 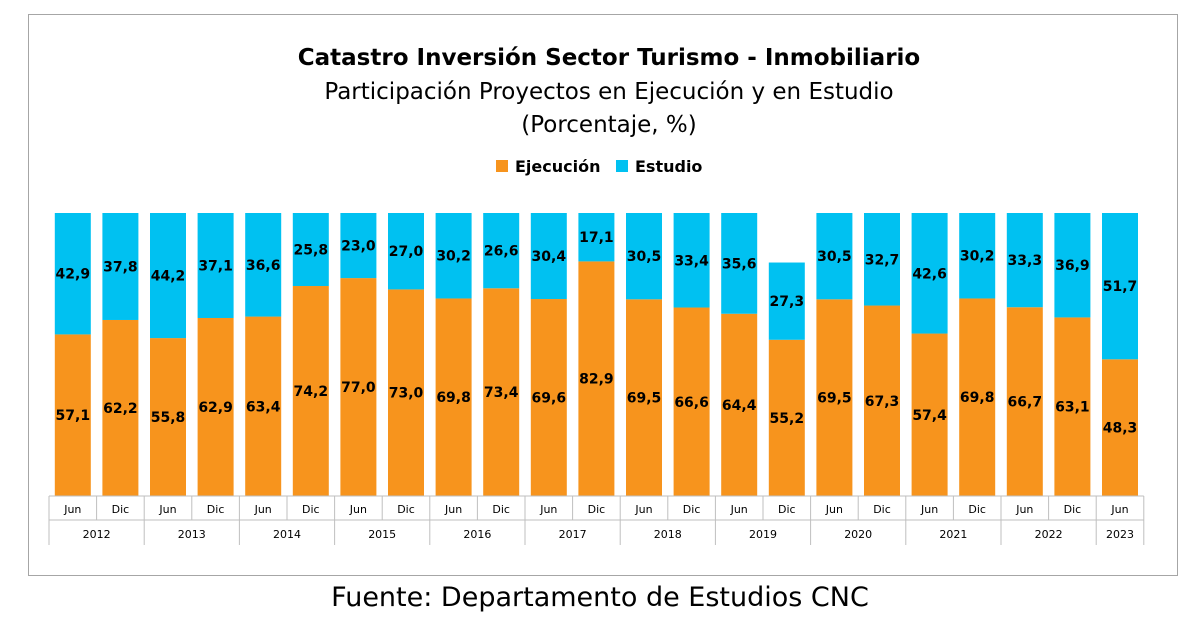 I want to click on data-label-ejecucion: 55,8, so click(x=168, y=418).